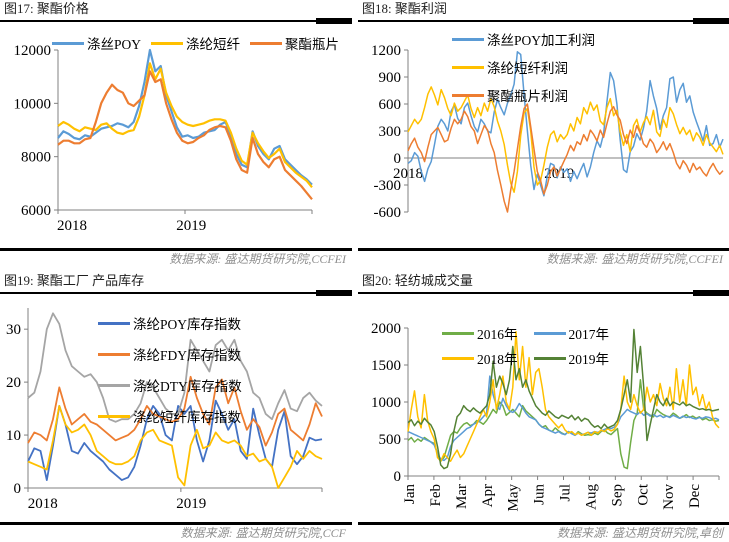  Describe the element at coordinates (386, 366) in the screenshot. I see `svg-text: 1500` at that location.